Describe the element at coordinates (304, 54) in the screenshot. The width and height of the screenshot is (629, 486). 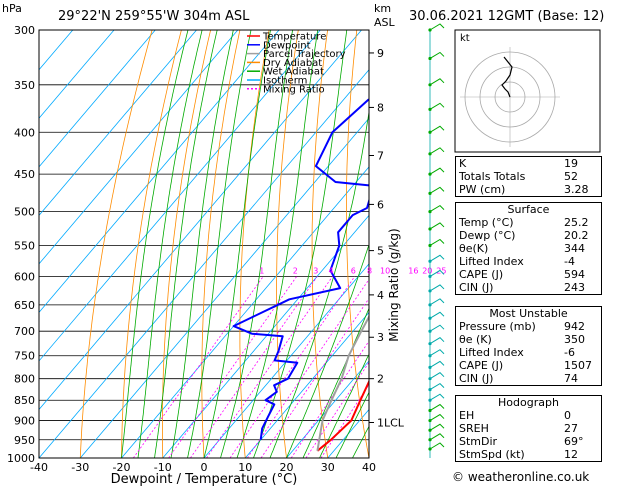
I see `legend-entry: Parcel Trajectory` at that location.